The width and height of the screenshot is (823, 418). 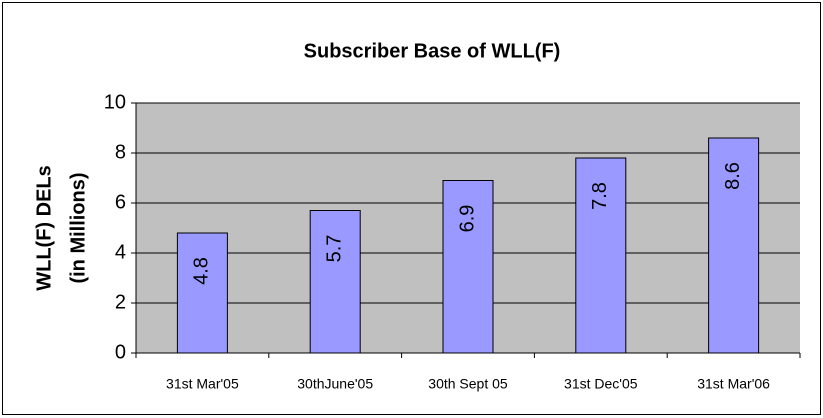 I want to click on x-tick-label: 30thJune'05, so click(x=335, y=384).